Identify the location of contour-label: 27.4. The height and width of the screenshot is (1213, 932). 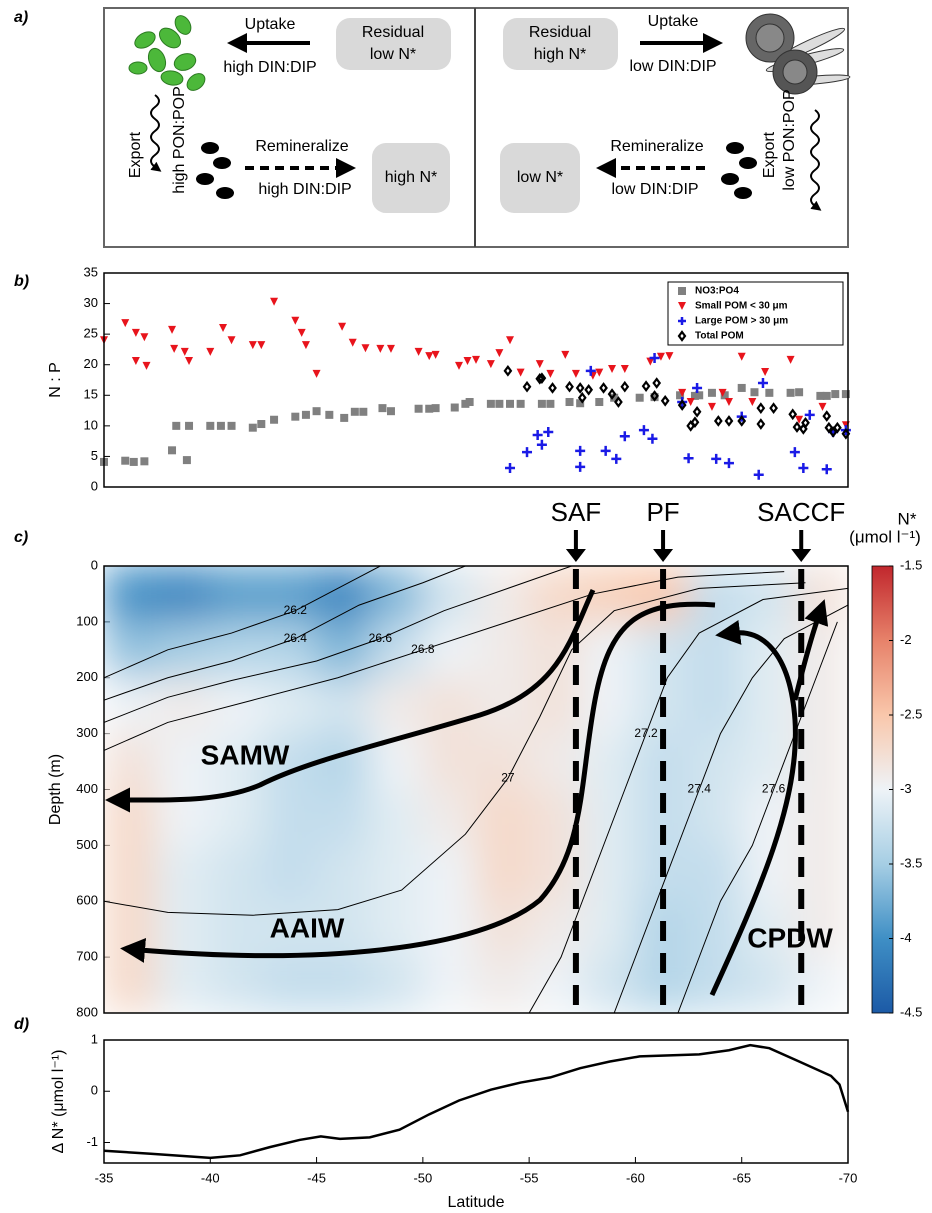
(700, 789).